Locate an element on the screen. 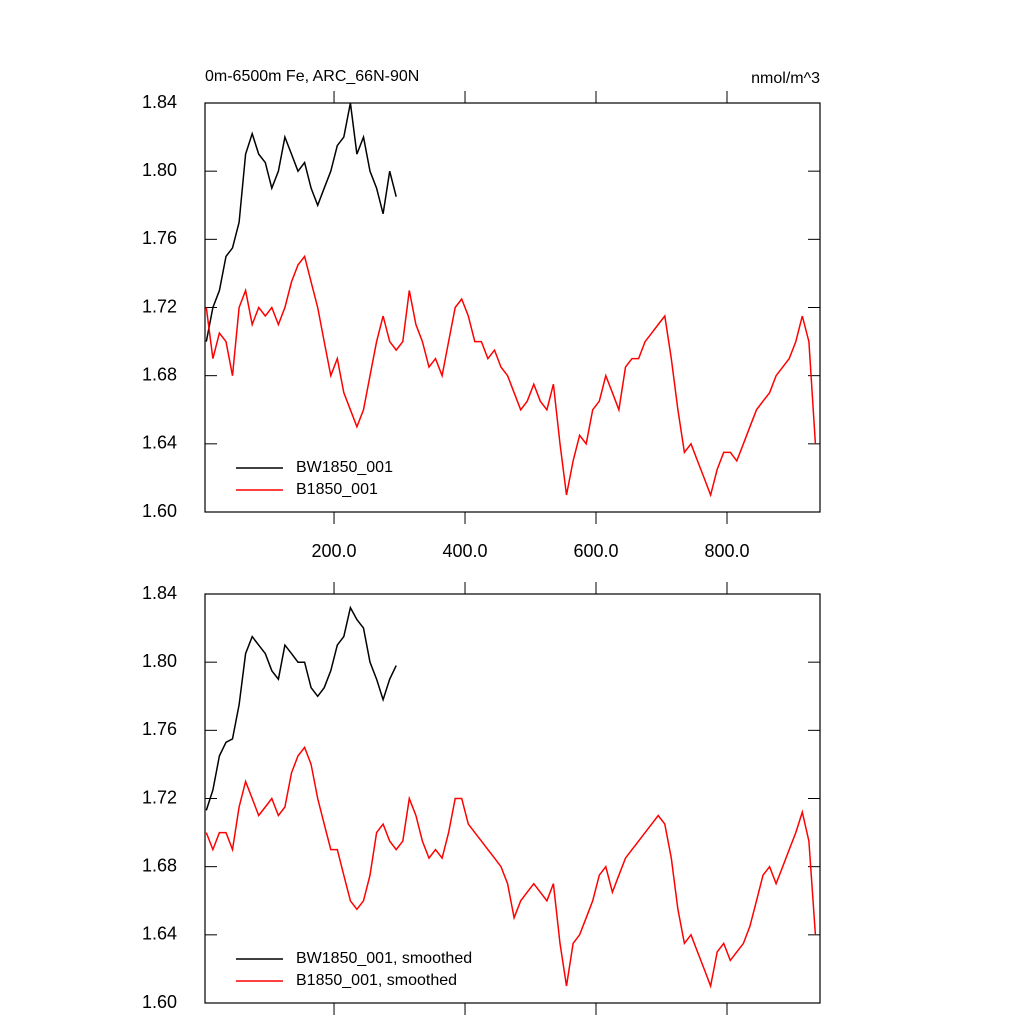 The image size is (1024, 1024). legend-label: B1850_001, smoothed is located at coordinates (376, 980).